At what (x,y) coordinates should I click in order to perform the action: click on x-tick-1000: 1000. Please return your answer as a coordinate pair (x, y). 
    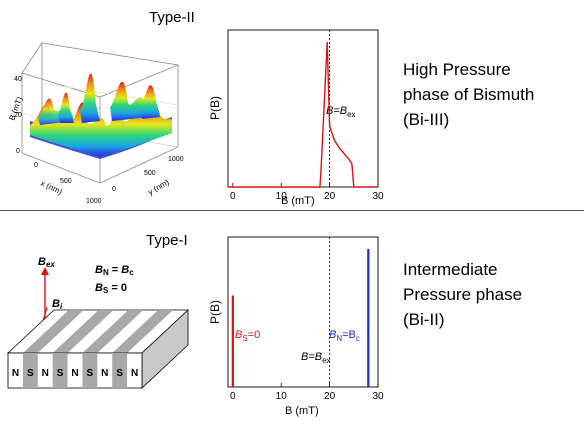
    Looking at the image, I should click on (94, 201).